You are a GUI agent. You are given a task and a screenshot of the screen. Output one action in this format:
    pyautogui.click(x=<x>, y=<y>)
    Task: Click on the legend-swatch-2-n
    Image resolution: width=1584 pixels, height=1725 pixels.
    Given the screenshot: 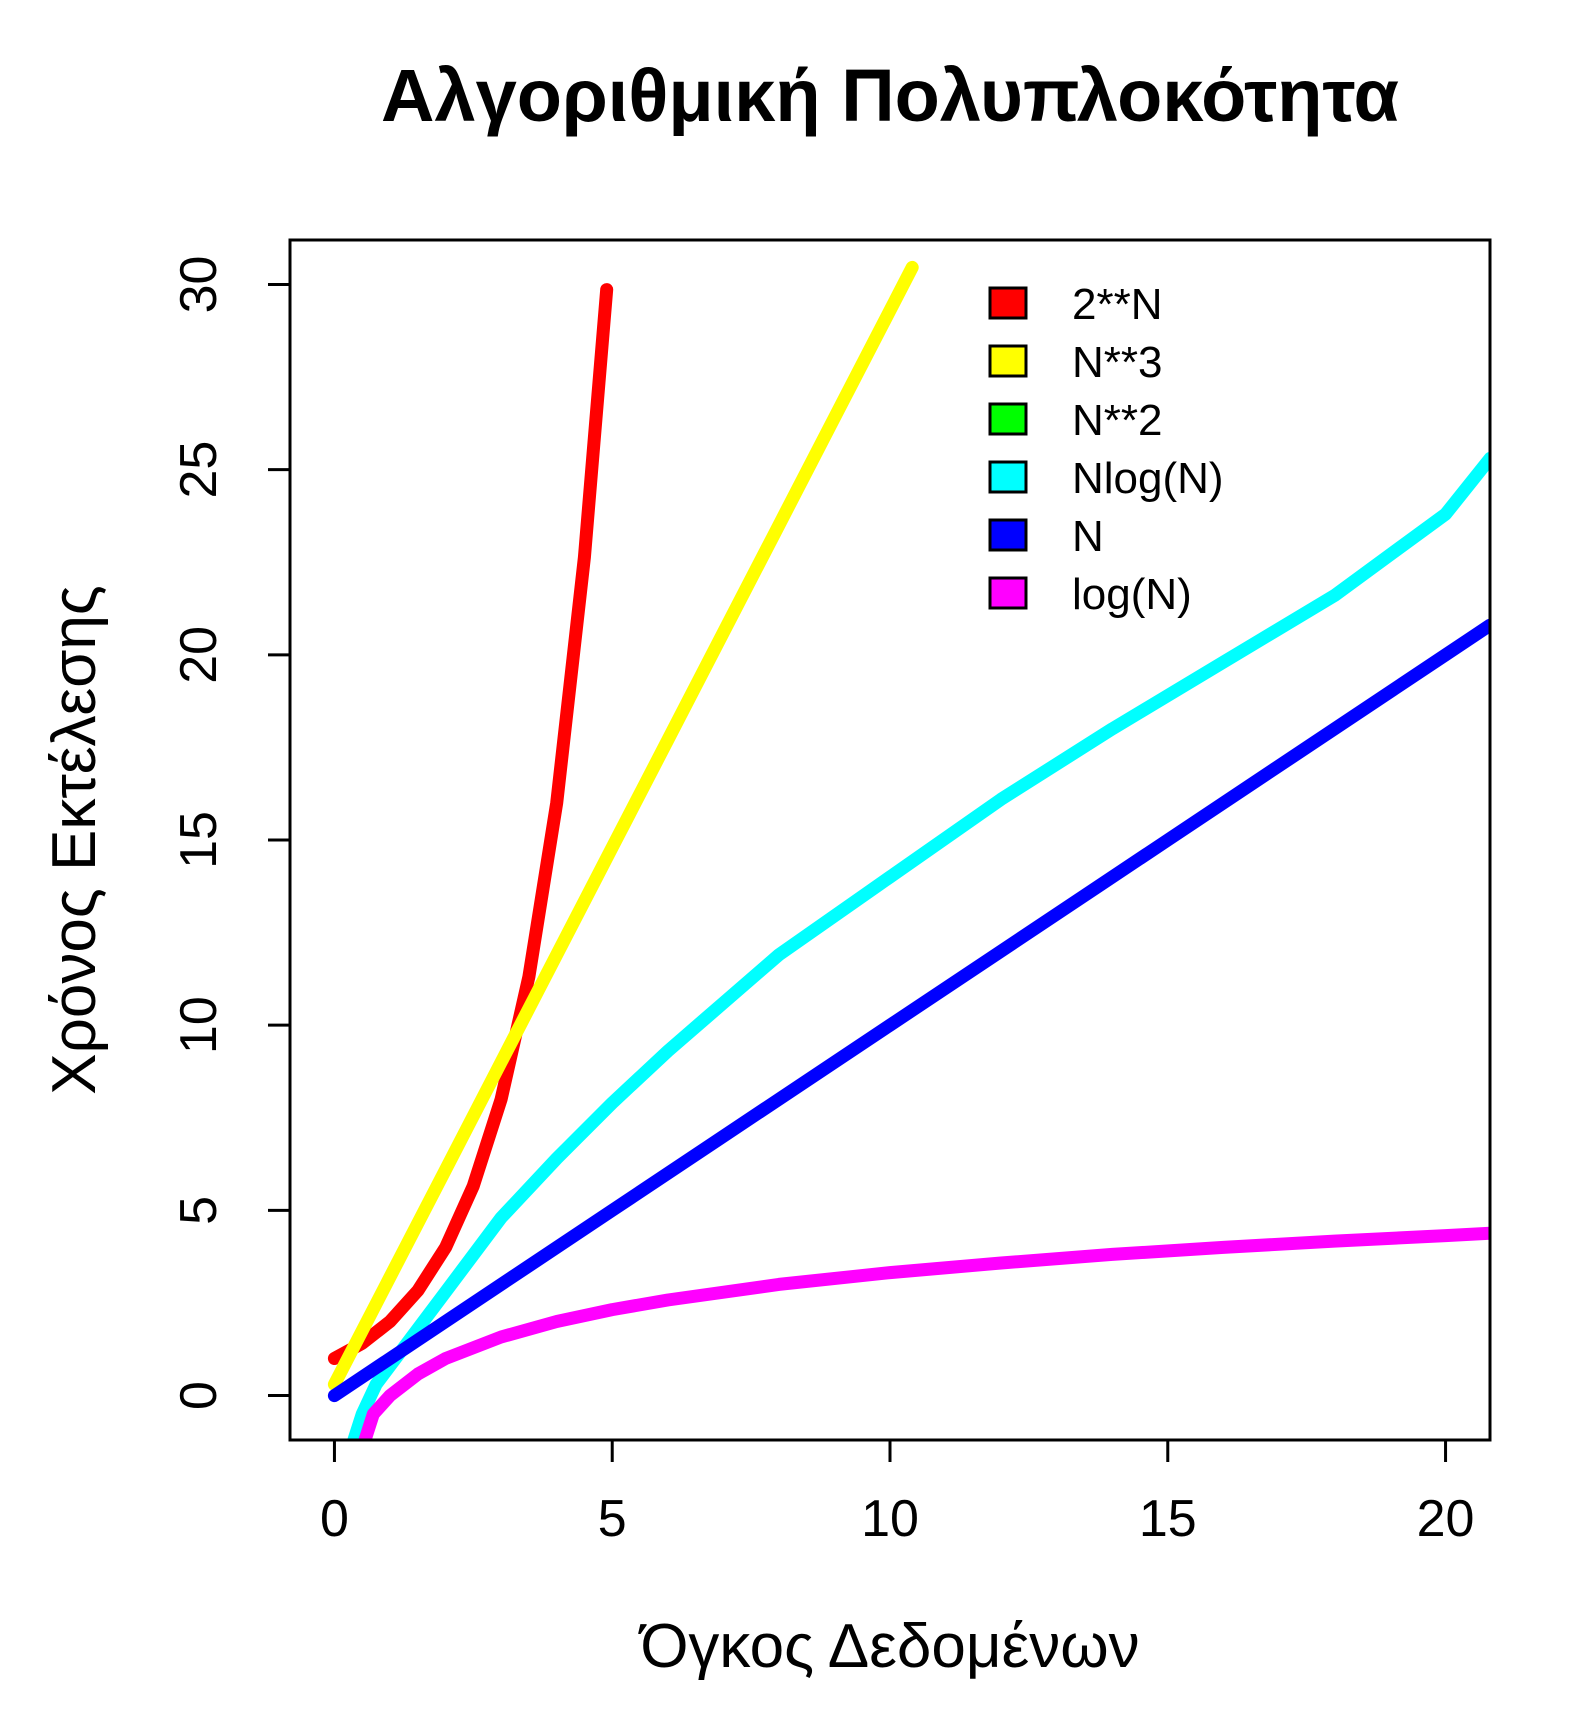 What is the action you would take?
    pyautogui.click(x=1008, y=303)
    